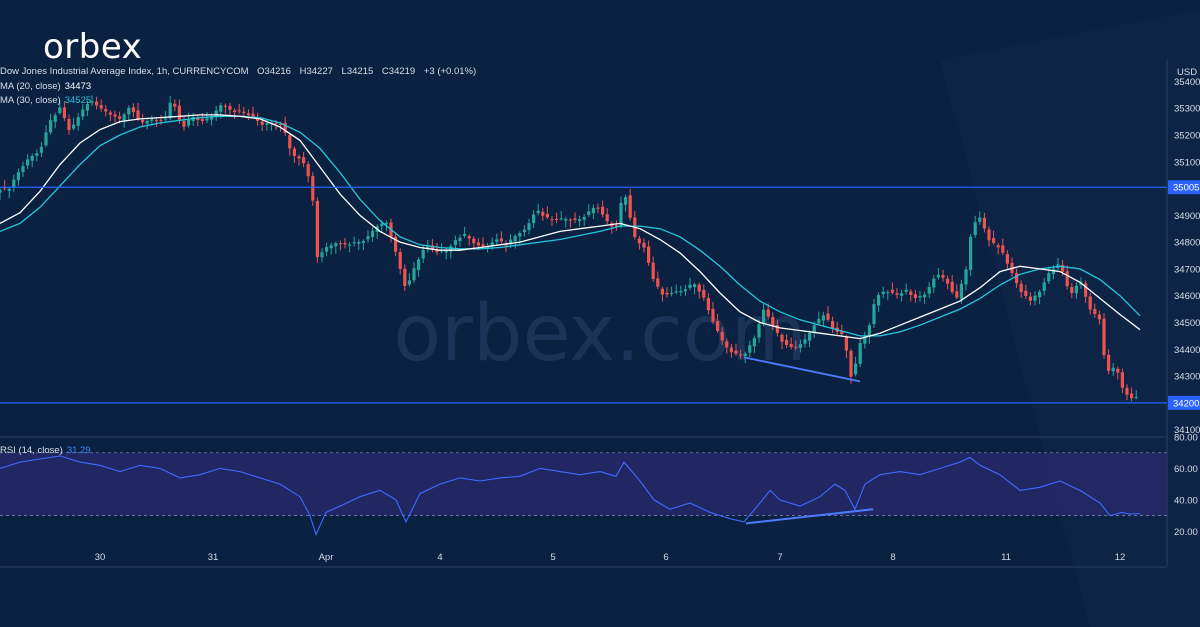 The image size is (1200, 627). What do you see at coordinates (30, 100) in the screenshot?
I see `ma30-label: MA (30, close)` at bounding box center [30, 100].